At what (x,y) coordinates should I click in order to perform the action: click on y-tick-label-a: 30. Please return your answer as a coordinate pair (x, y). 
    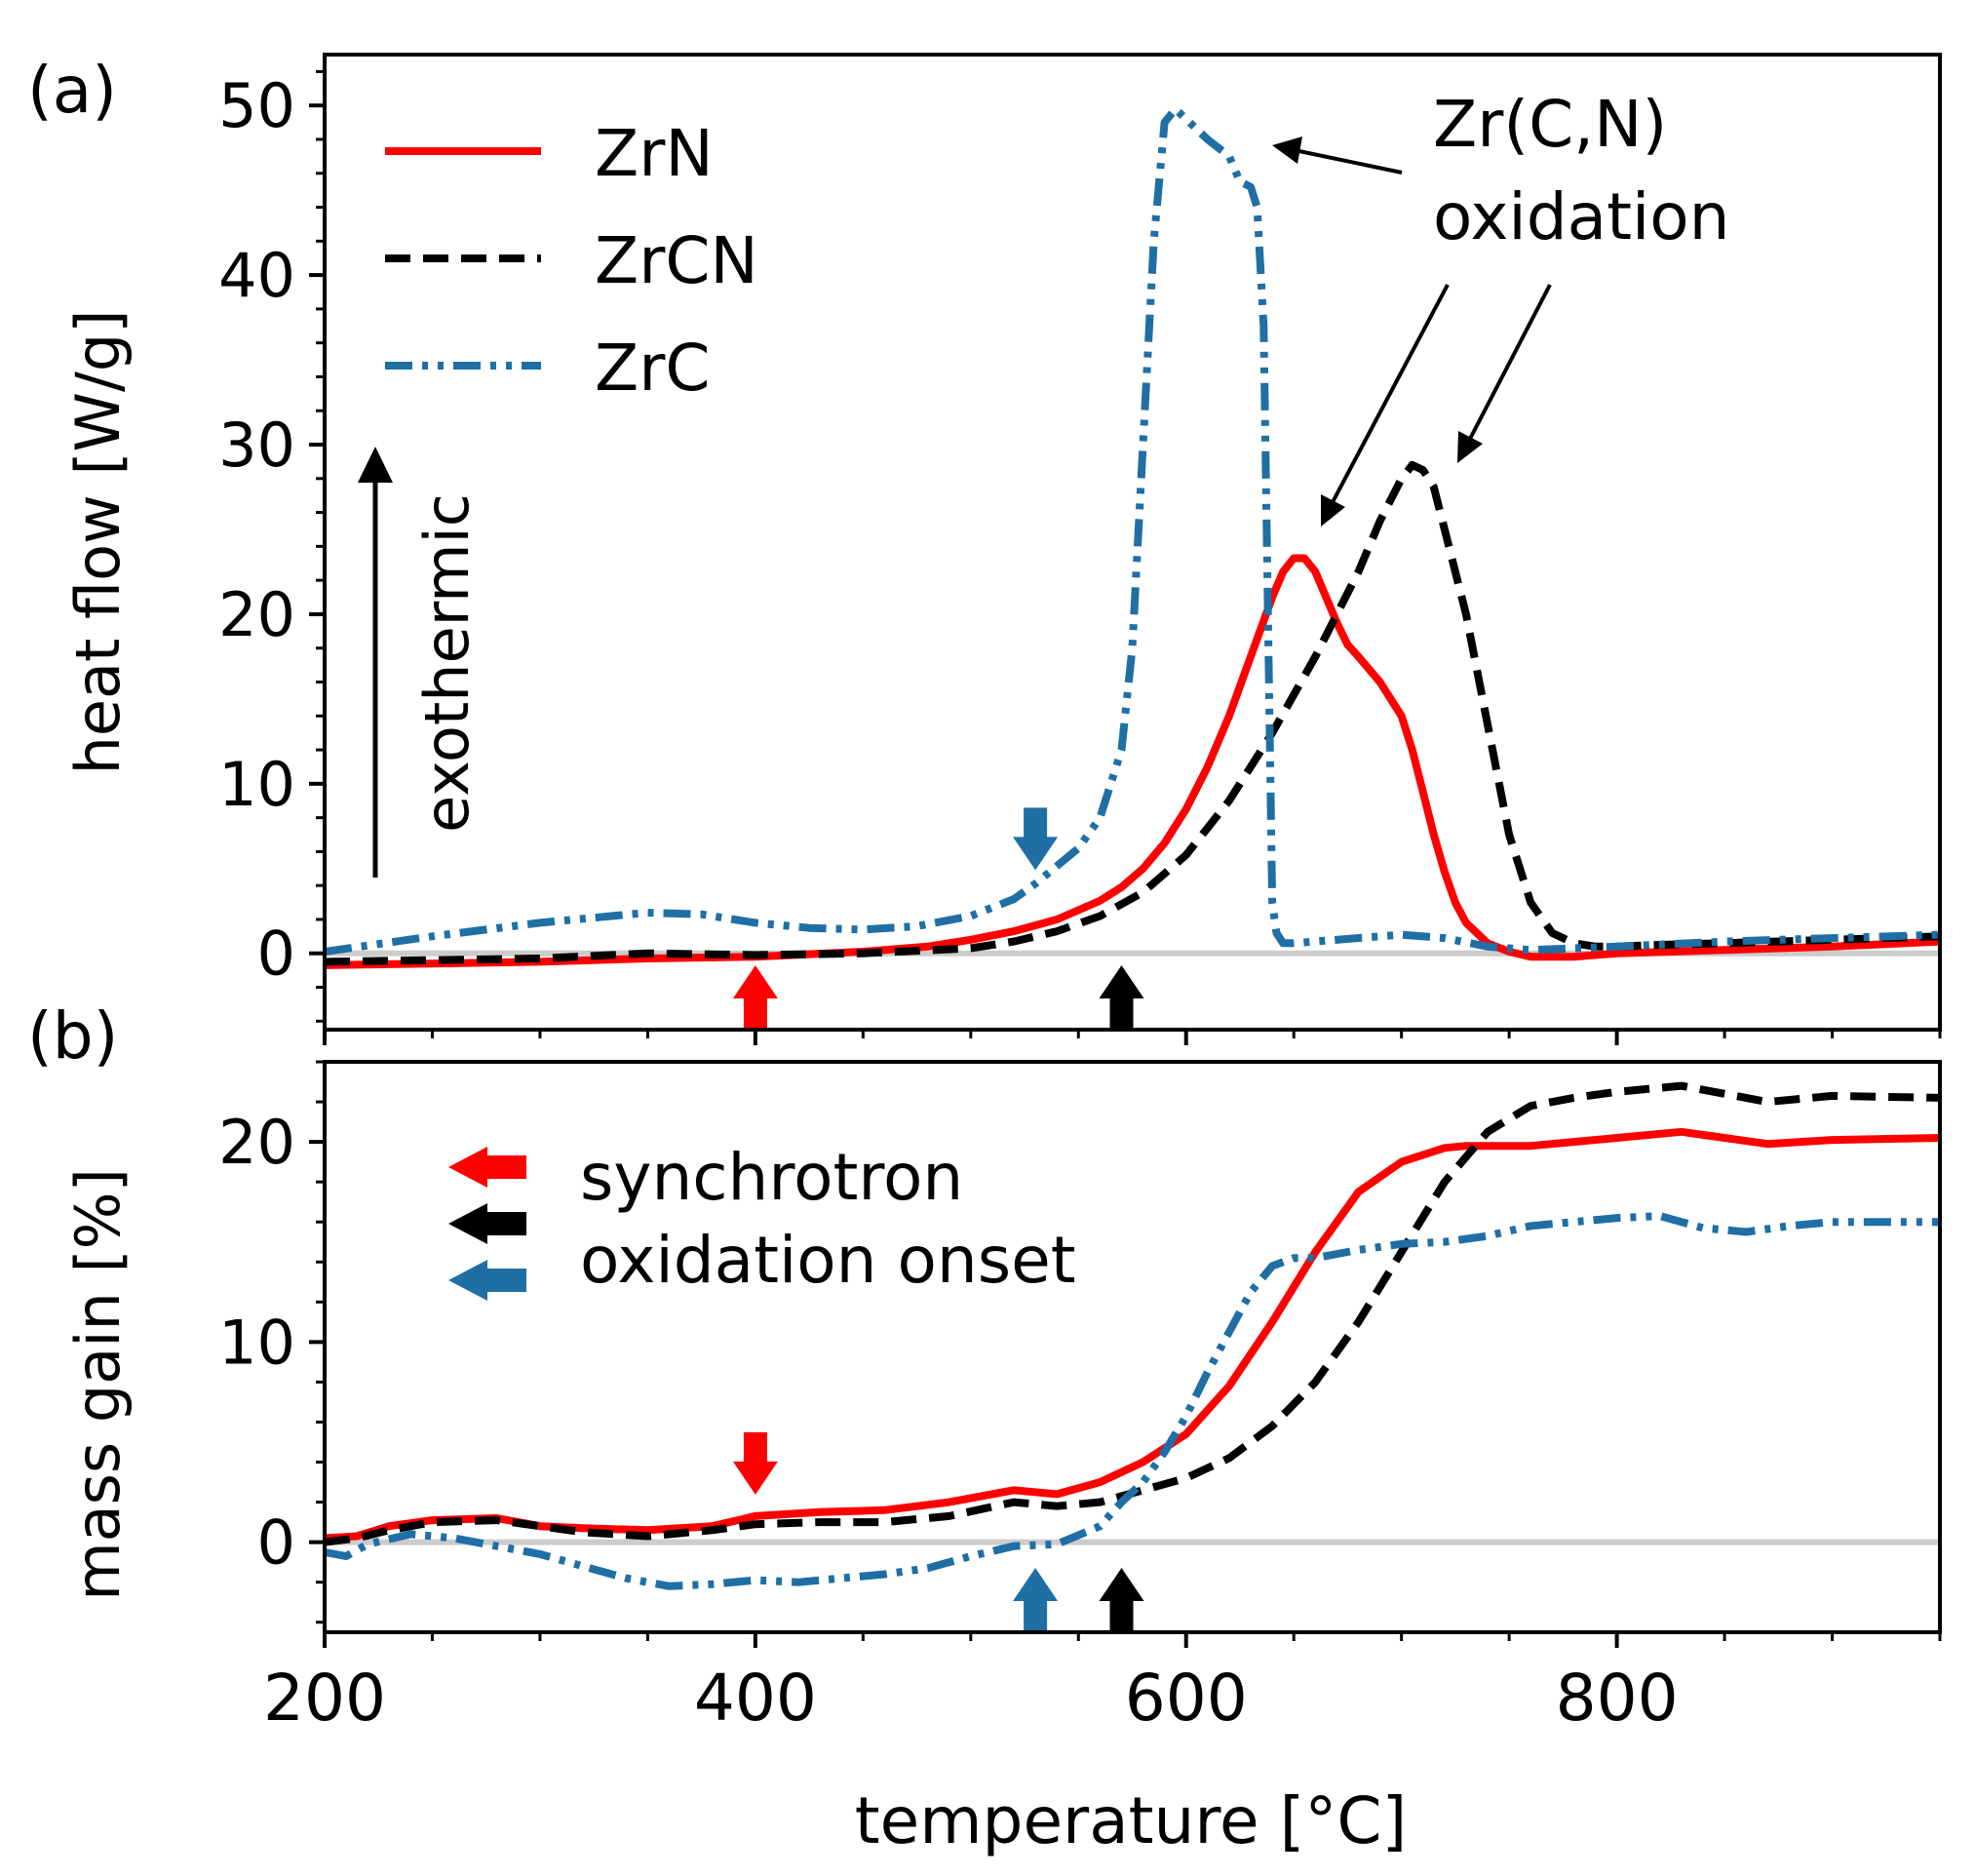
    Looking at the image, I should click on (256, 445).